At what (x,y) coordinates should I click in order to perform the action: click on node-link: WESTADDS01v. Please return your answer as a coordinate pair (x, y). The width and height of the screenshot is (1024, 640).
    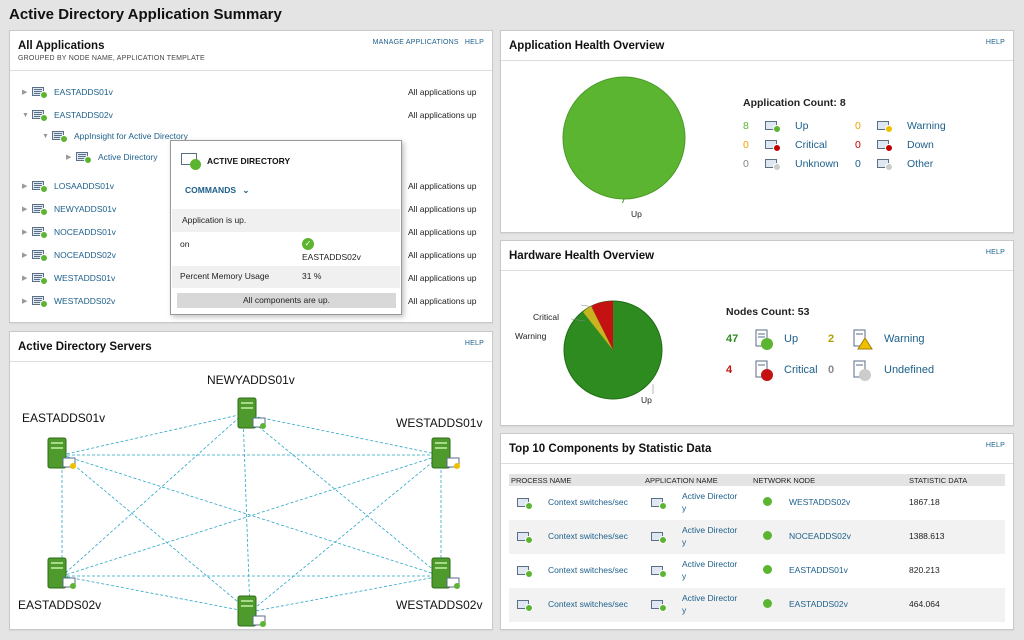
    Looking at the image, I should click on (85, 278).